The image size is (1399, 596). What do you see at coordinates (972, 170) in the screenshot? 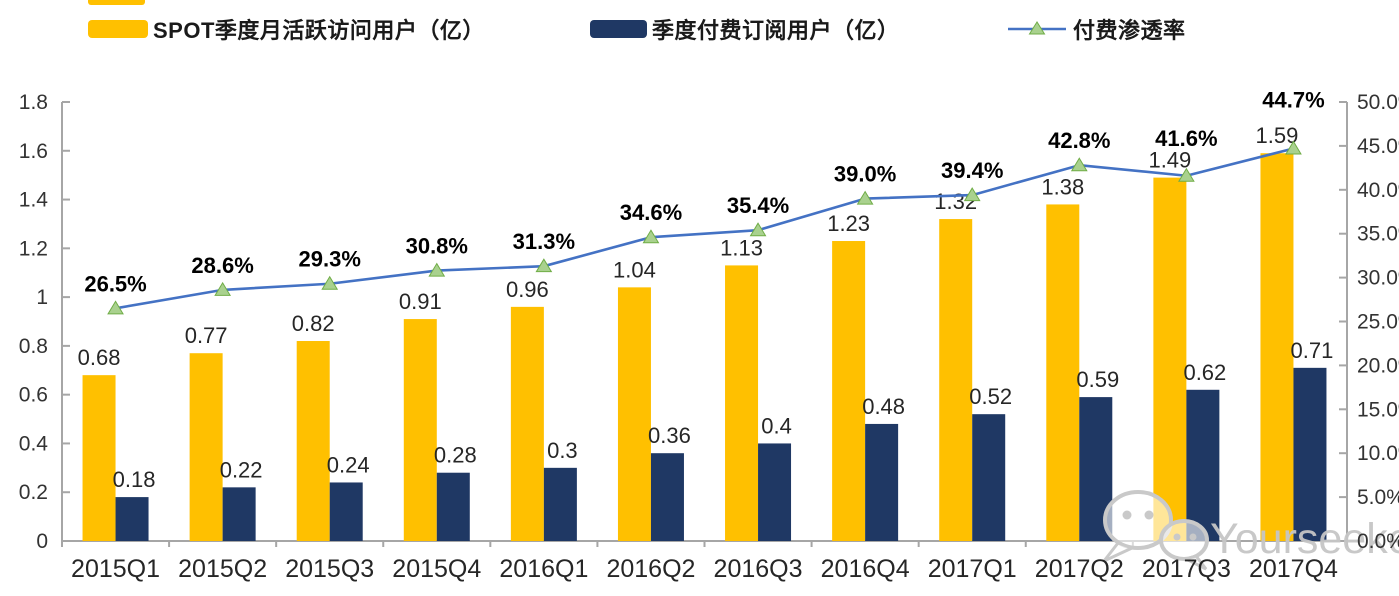
I see `penetration-label-2017Q1: 39.4%` at bounding box center [972, 170].